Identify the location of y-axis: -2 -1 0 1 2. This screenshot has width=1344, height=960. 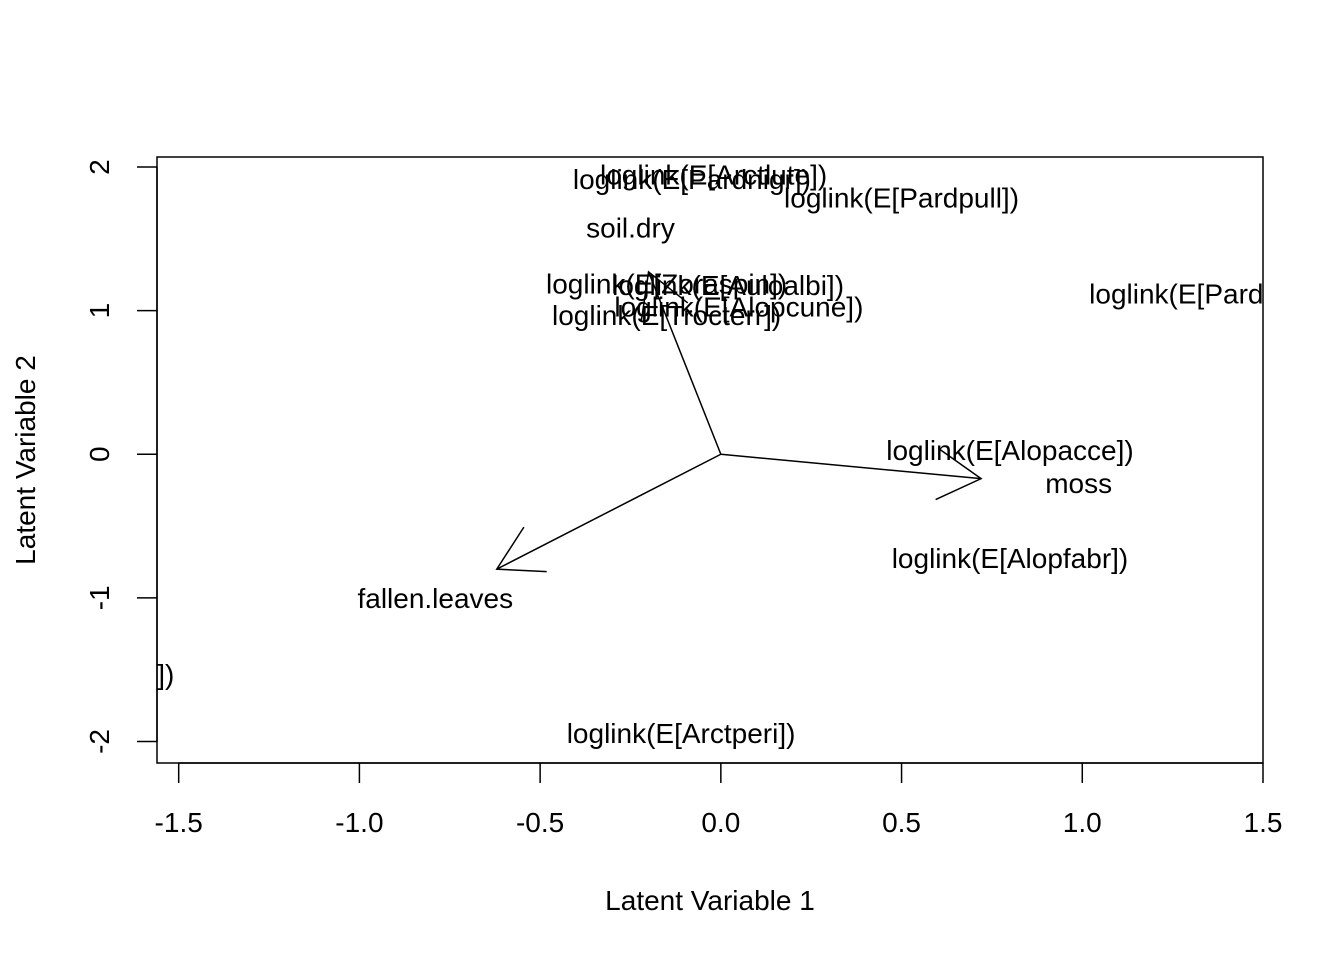
(121, 456).